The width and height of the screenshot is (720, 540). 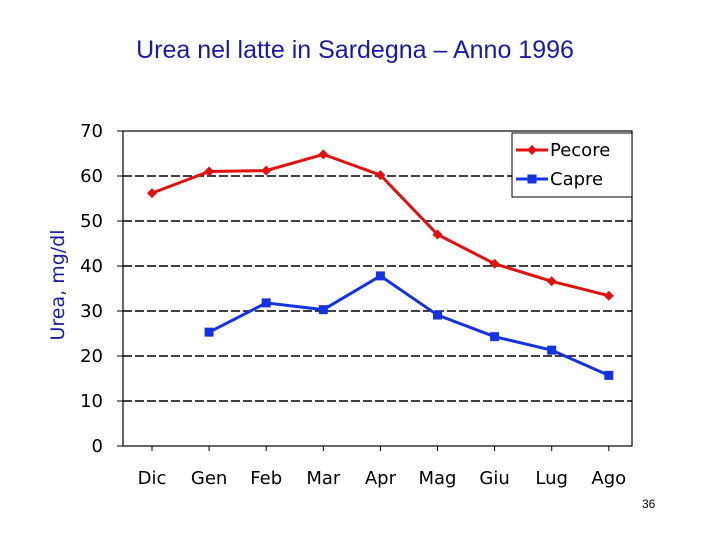 I want to click on y-tick-label: 10, so click(x=91, y=401).